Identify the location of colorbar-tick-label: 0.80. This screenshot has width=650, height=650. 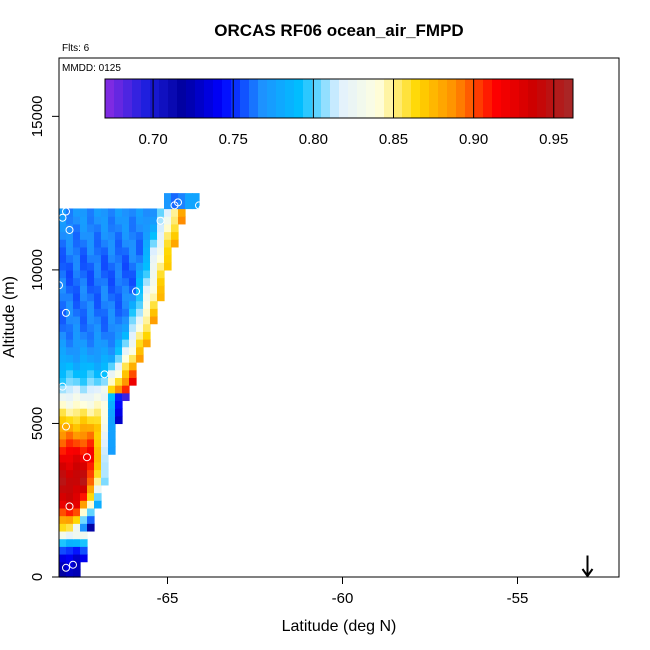
(313, 139).